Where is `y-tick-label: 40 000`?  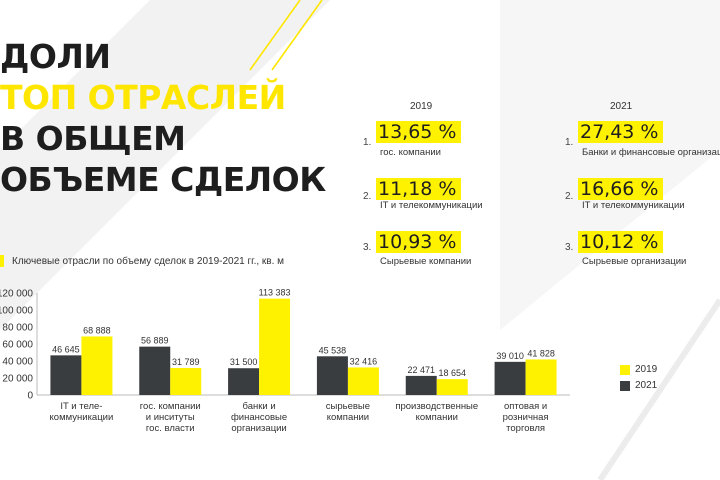
y-tick-label: 40 000 is located at coordinates (17, 362).